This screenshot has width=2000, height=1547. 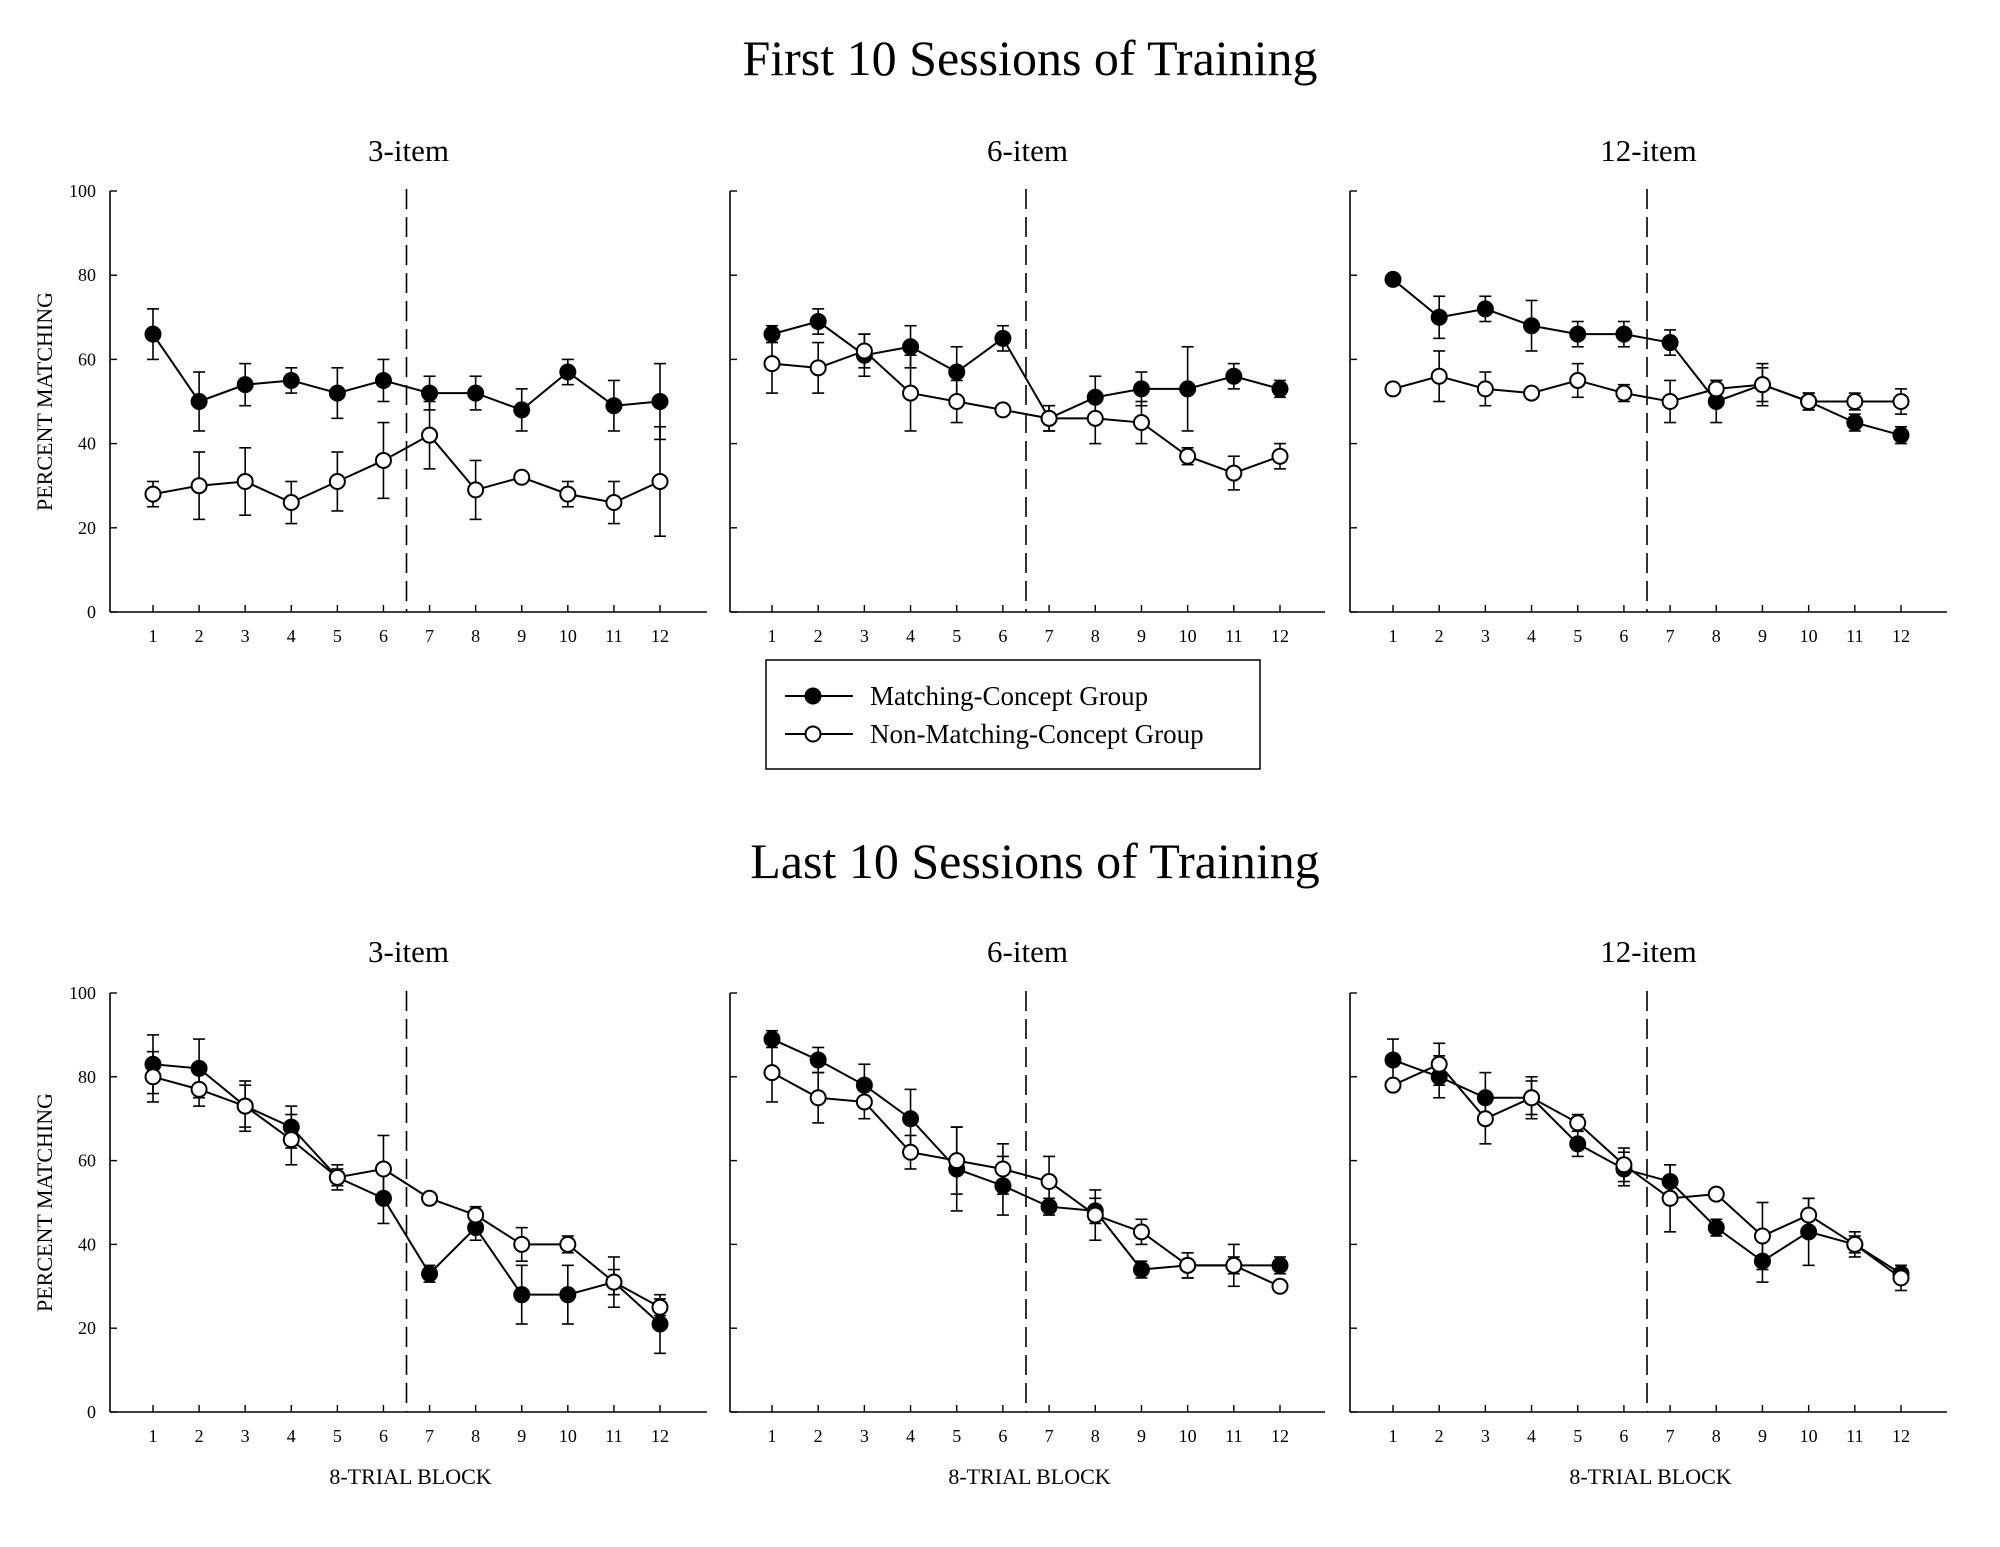 What do you see at coordinates (1188, 1436) in the screenshot?
I see `x-tick-label: 10` at bounding box center [1188, 1436].